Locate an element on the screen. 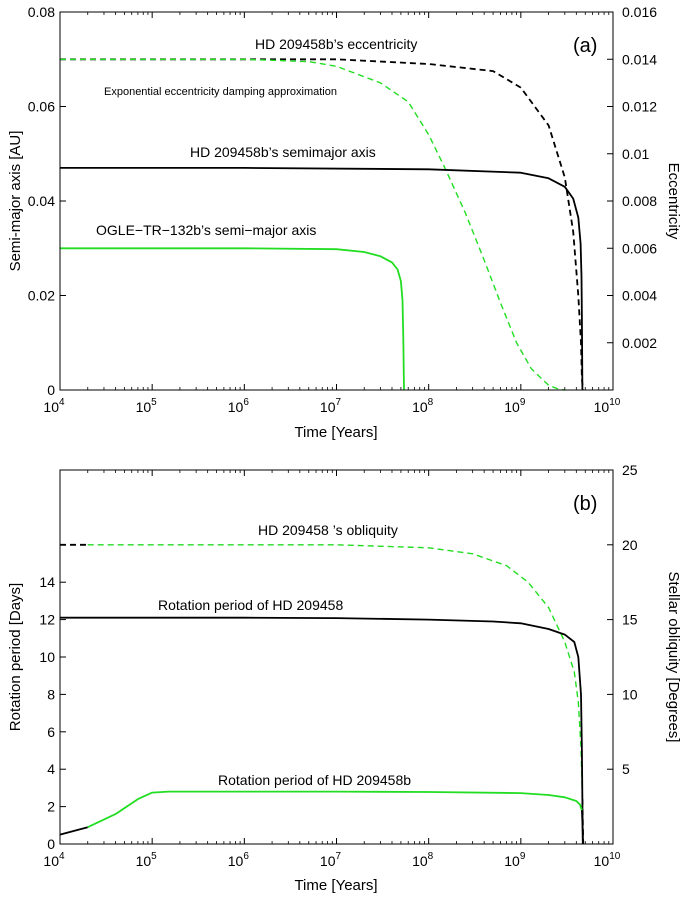  y2-tick-label: 0.004 is located at coordinates (639, 296).